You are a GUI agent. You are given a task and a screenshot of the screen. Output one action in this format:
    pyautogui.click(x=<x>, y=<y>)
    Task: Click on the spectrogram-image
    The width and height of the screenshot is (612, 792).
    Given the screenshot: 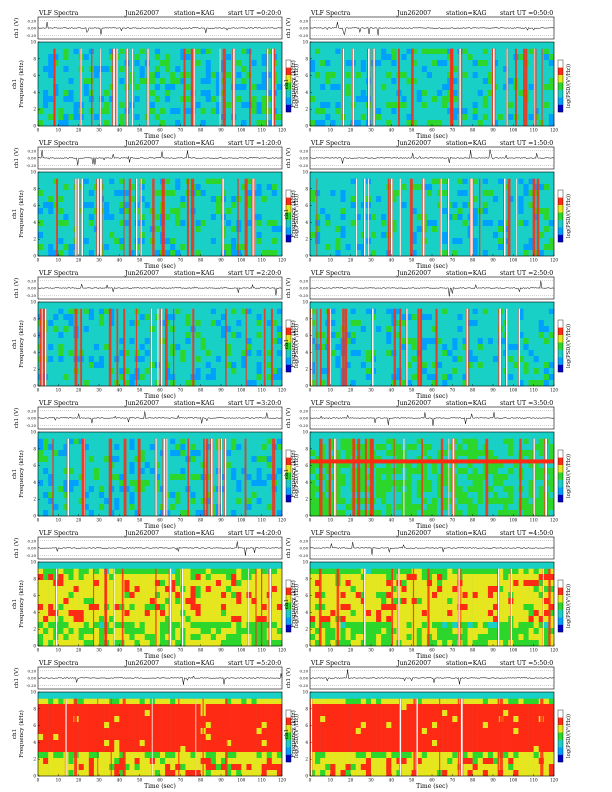 What is the action you would take?
    pyautogui.click(x=432, y=344)
    